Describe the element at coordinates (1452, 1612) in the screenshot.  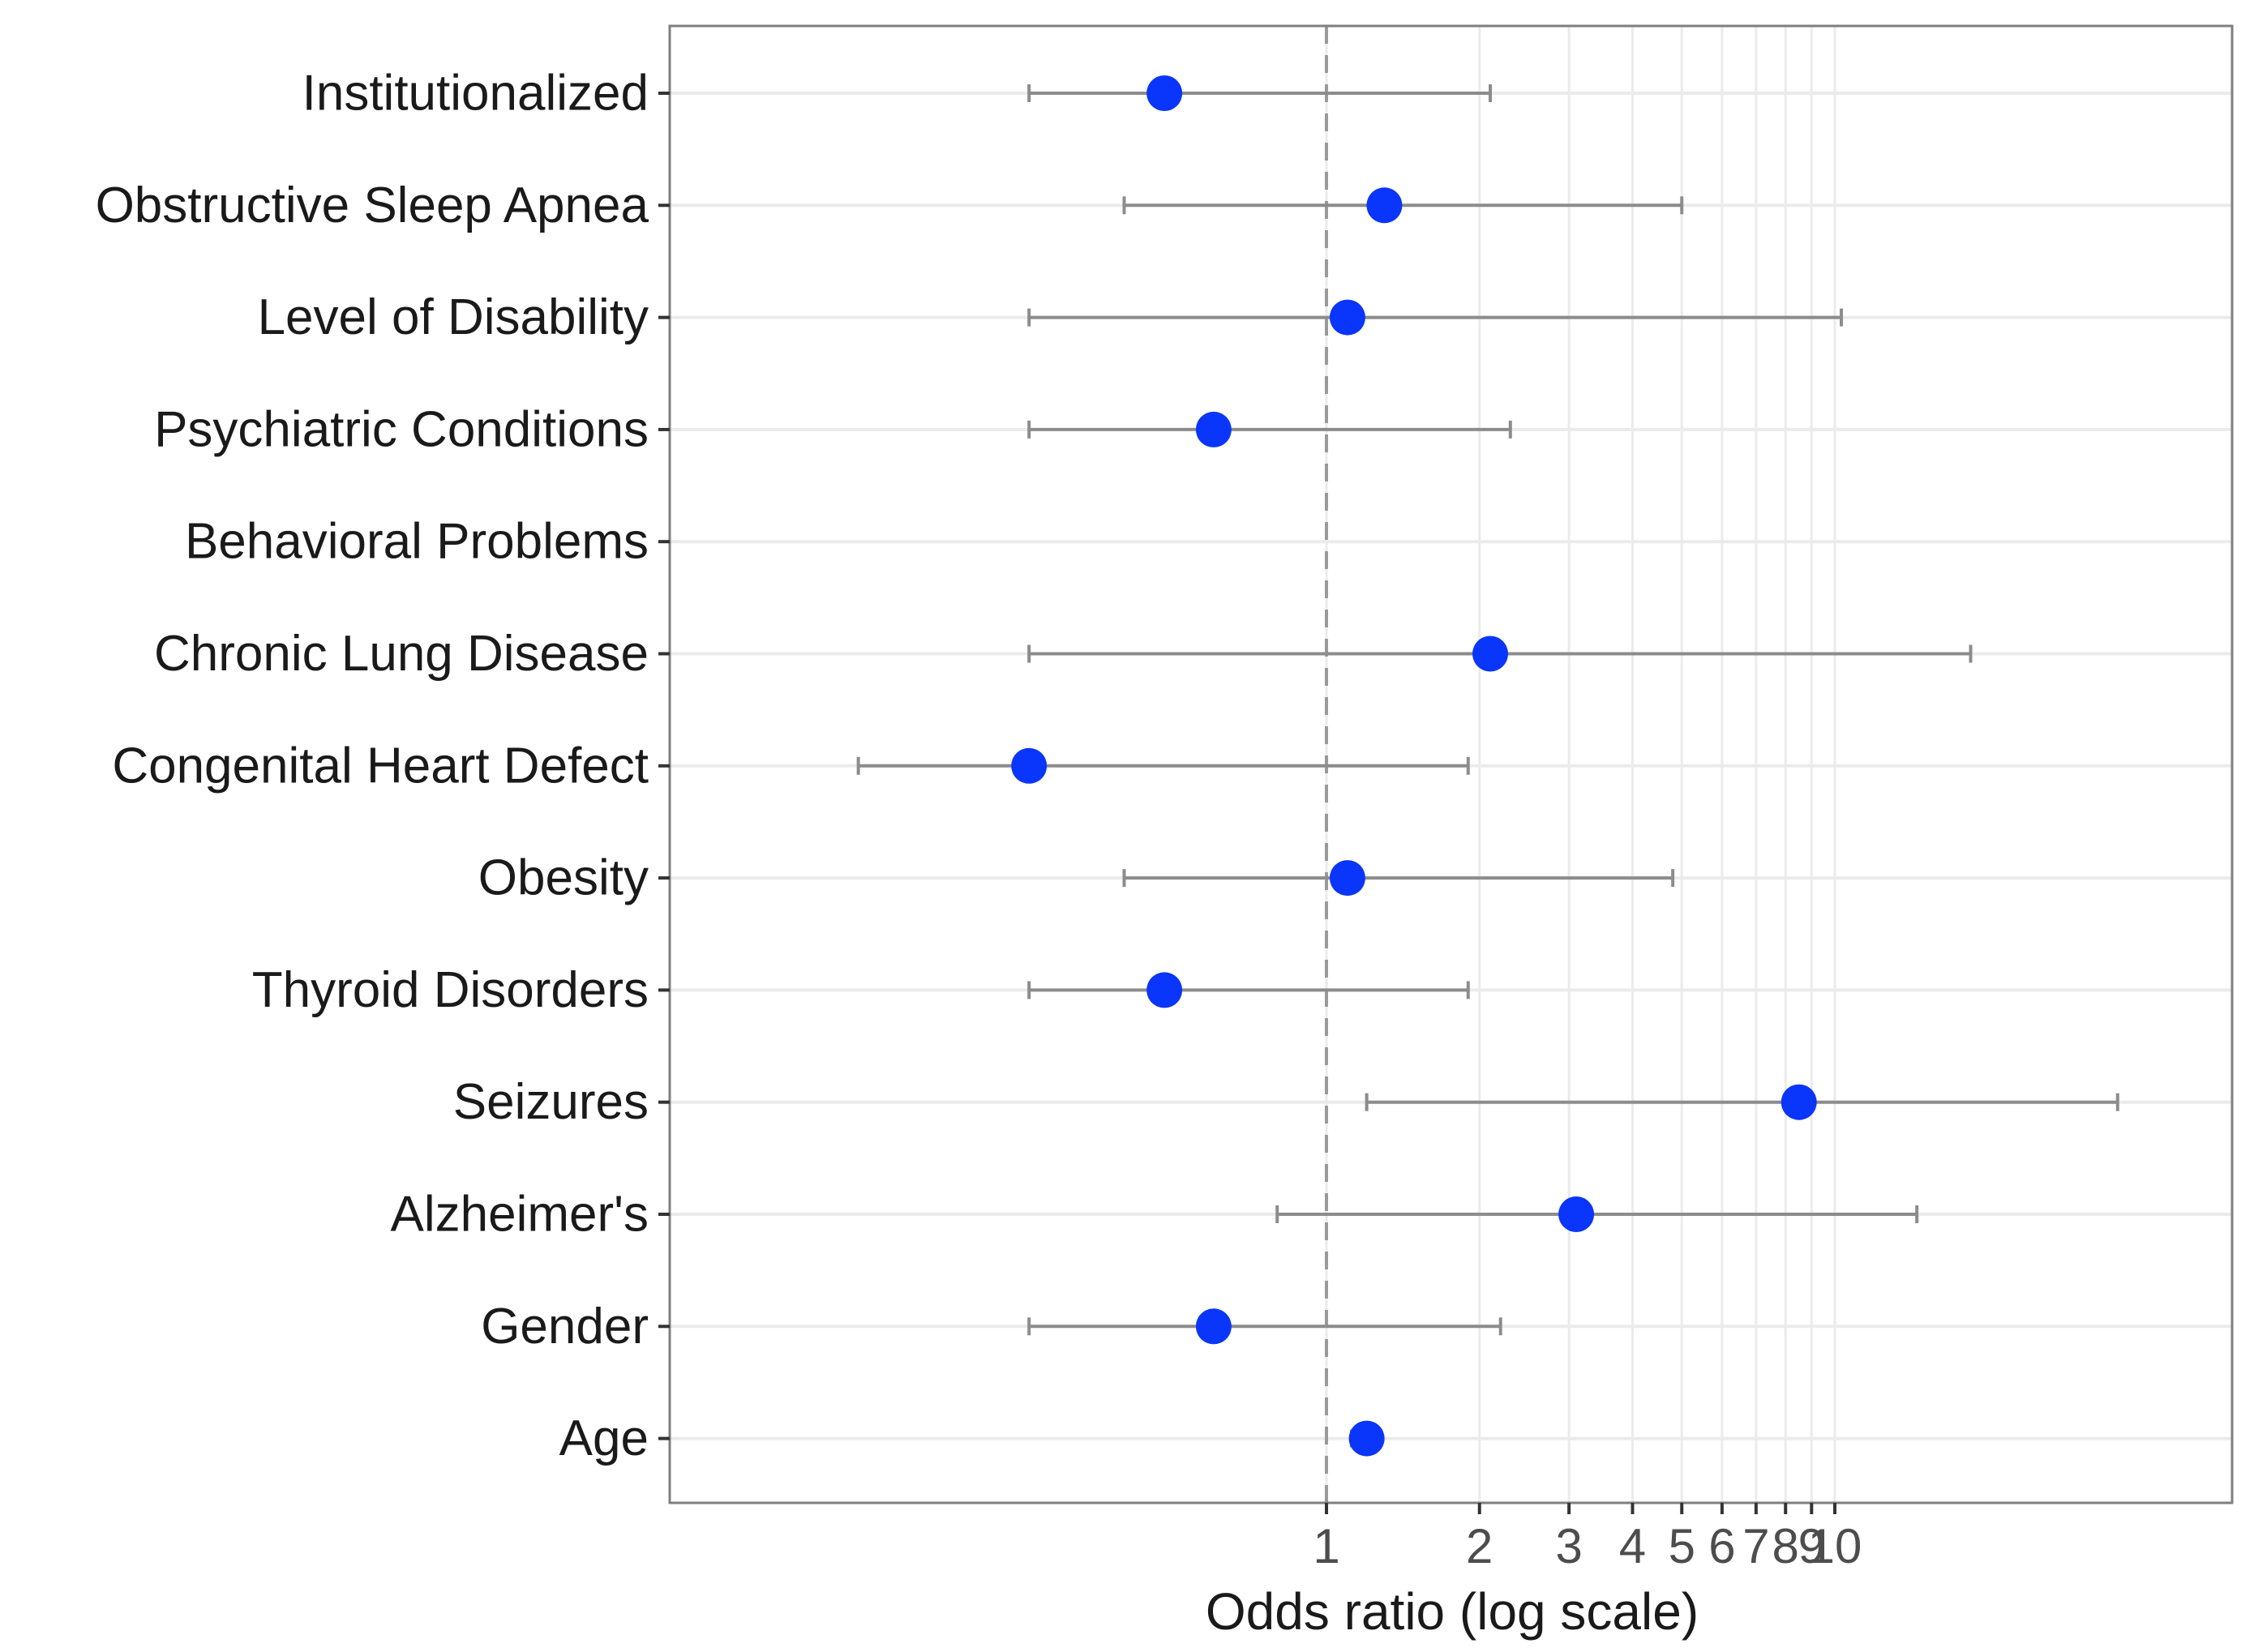
I see `x-axis-title: Odds ratio (log scale)` at that location.